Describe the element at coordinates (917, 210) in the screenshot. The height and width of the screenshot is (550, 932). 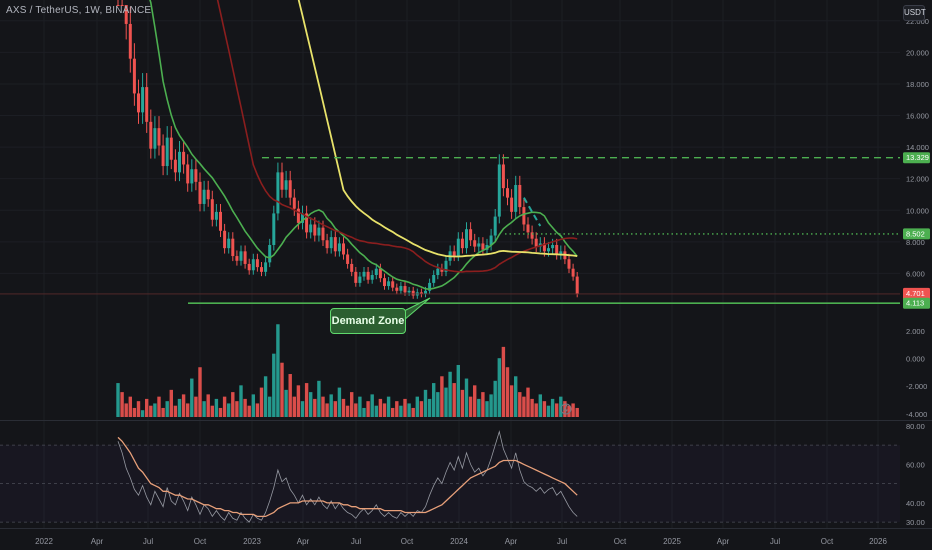
I see `y-tick-label: 10.000` at that location.